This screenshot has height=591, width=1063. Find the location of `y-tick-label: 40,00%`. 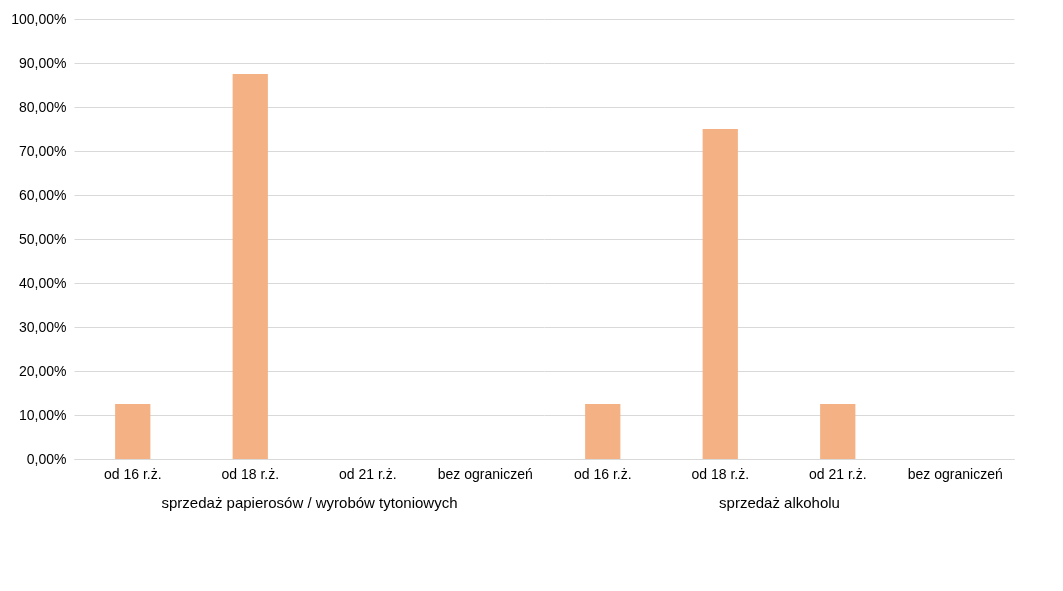

y-tick-label: 40,00% is located at coordinates (43, 282).